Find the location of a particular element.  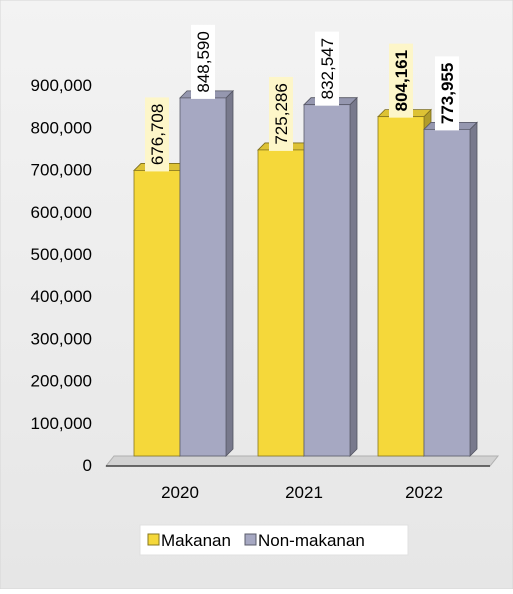

y-tick-label: 0 is located at coordinates (87, 465).